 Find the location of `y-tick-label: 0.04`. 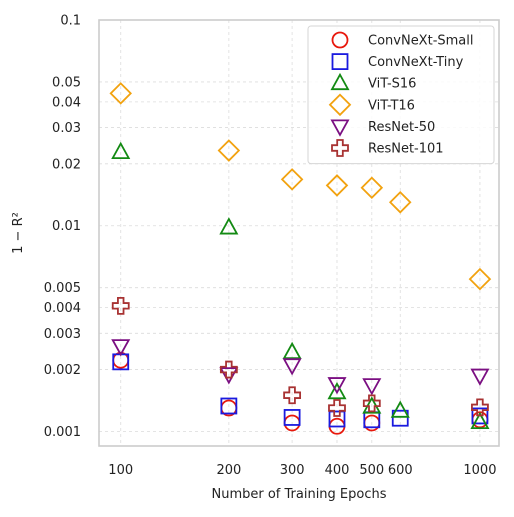

y-tick-label: 0.04 is located at coordinates (66, 102).